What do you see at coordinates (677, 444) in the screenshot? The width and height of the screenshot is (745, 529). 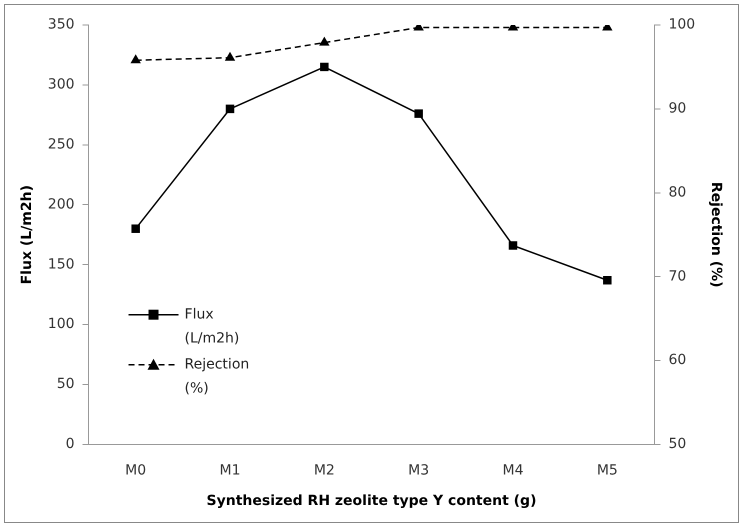 I see `y2-tick-label: 50` at bounding box center [677, 444].